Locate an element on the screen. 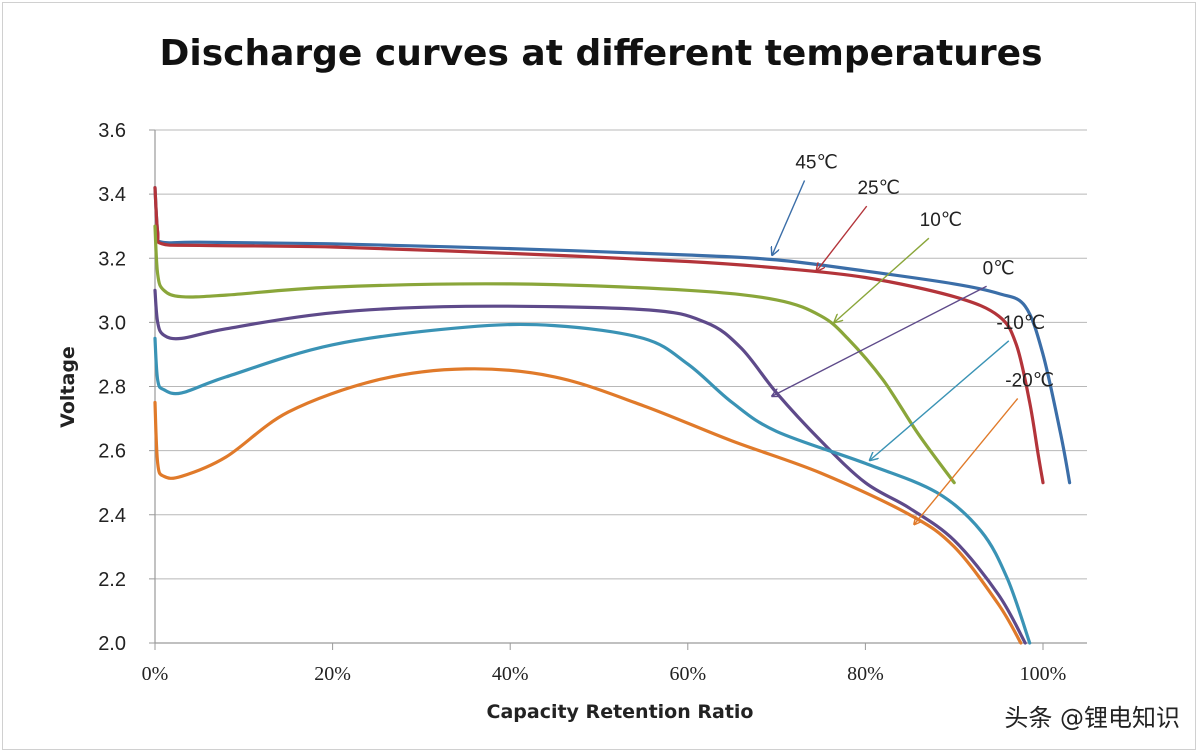  y-tick-label: 2.8 is located at coordinates (112, 388).